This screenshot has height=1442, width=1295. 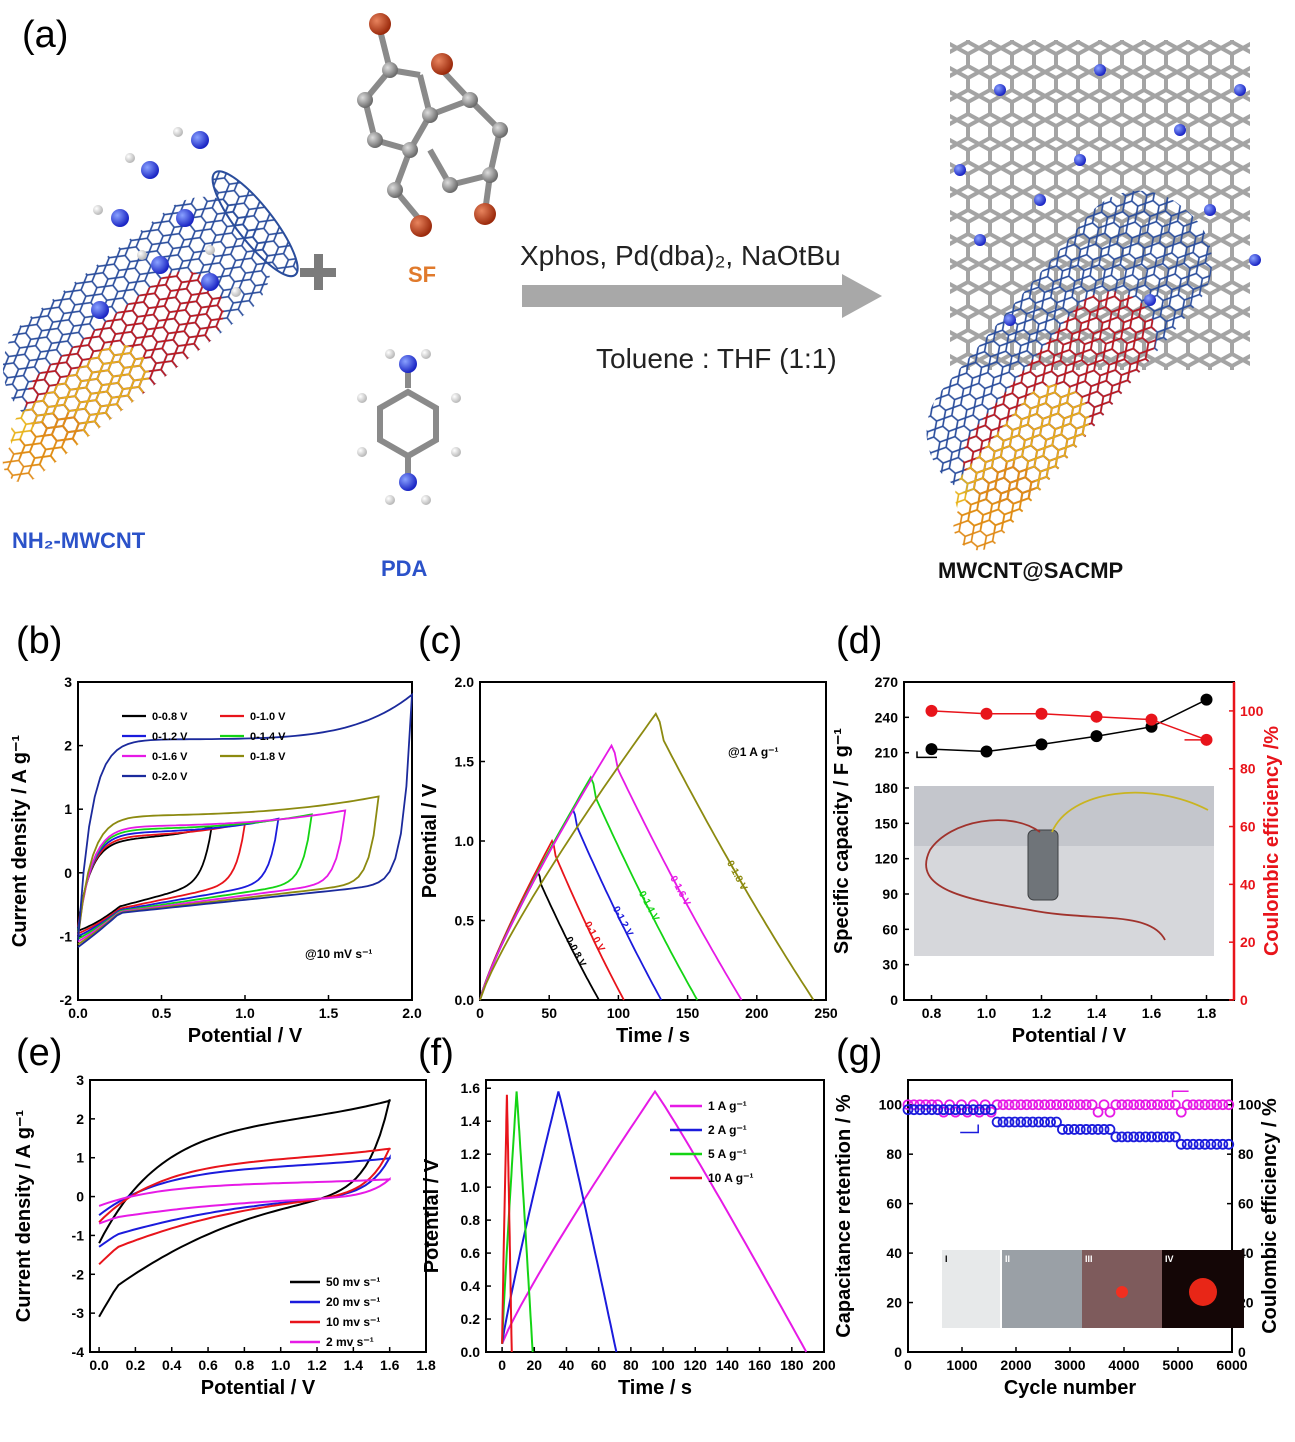 What do you see at coordinates (619, 1013) in the screenshot?
I see `x-tick-label: 100` at bounding box center [619, 1013].